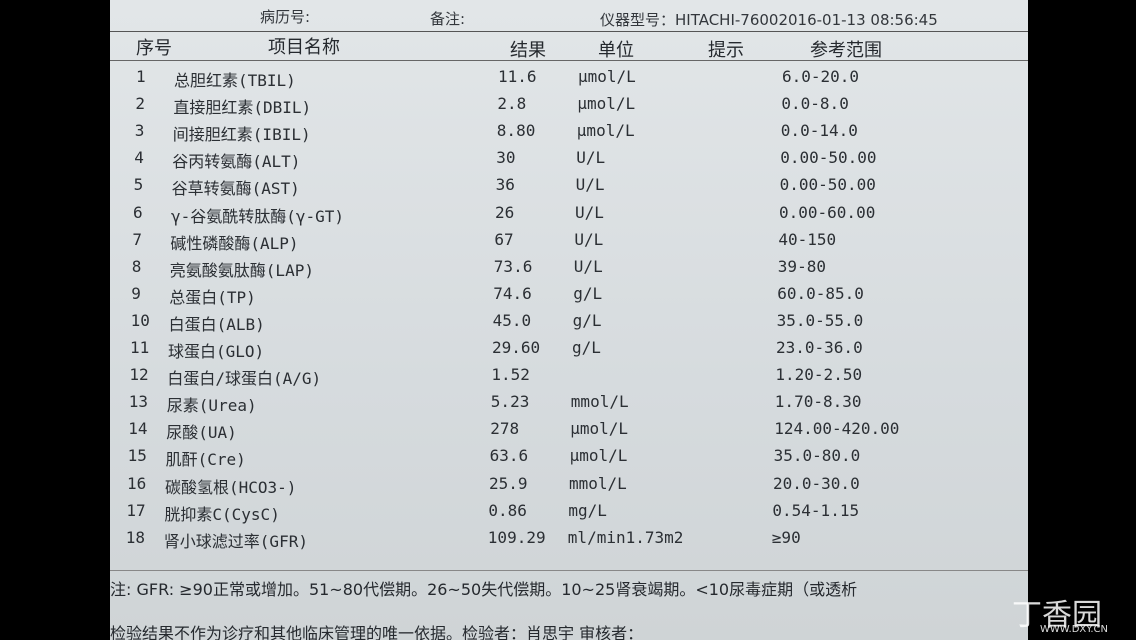 Image resolution: width=1136 pixels, height=640 pixels. I want to click on column-header: 结果, so click(528, 50).